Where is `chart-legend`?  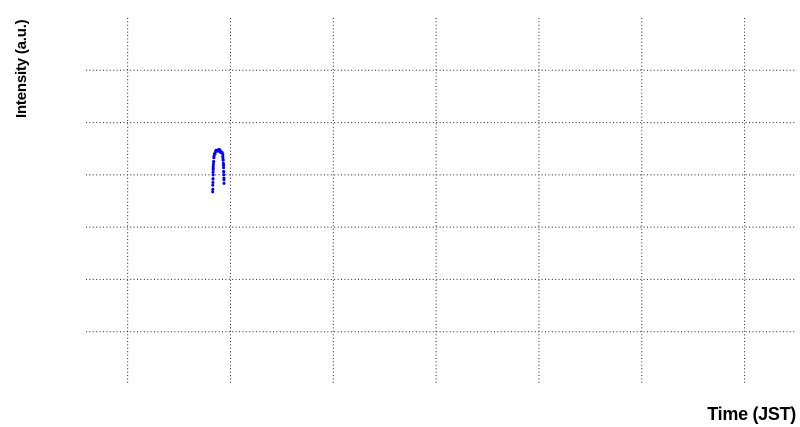
chart-legend is located at coordinates (400, 9).